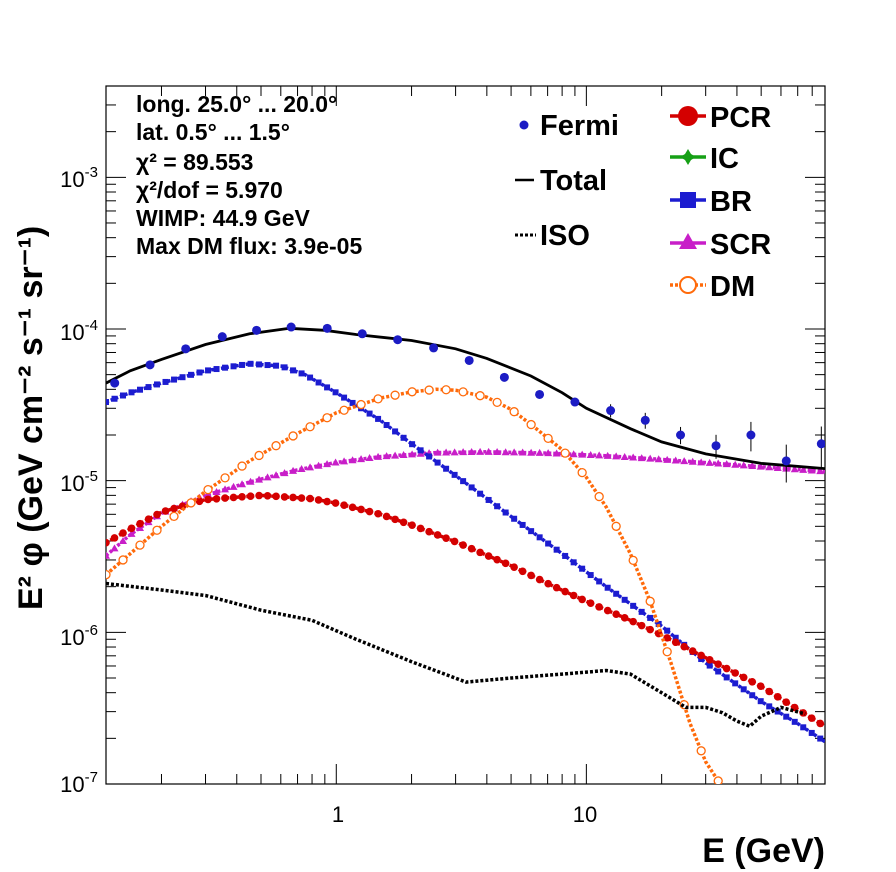 The height and width of the screenshot is (872, 896). What do you see at coordinates (249, 246) in the screenshot?
I see `info-max-dm-flux: Max DM flux: 3.9e-05` at bounding box center [249, 246].